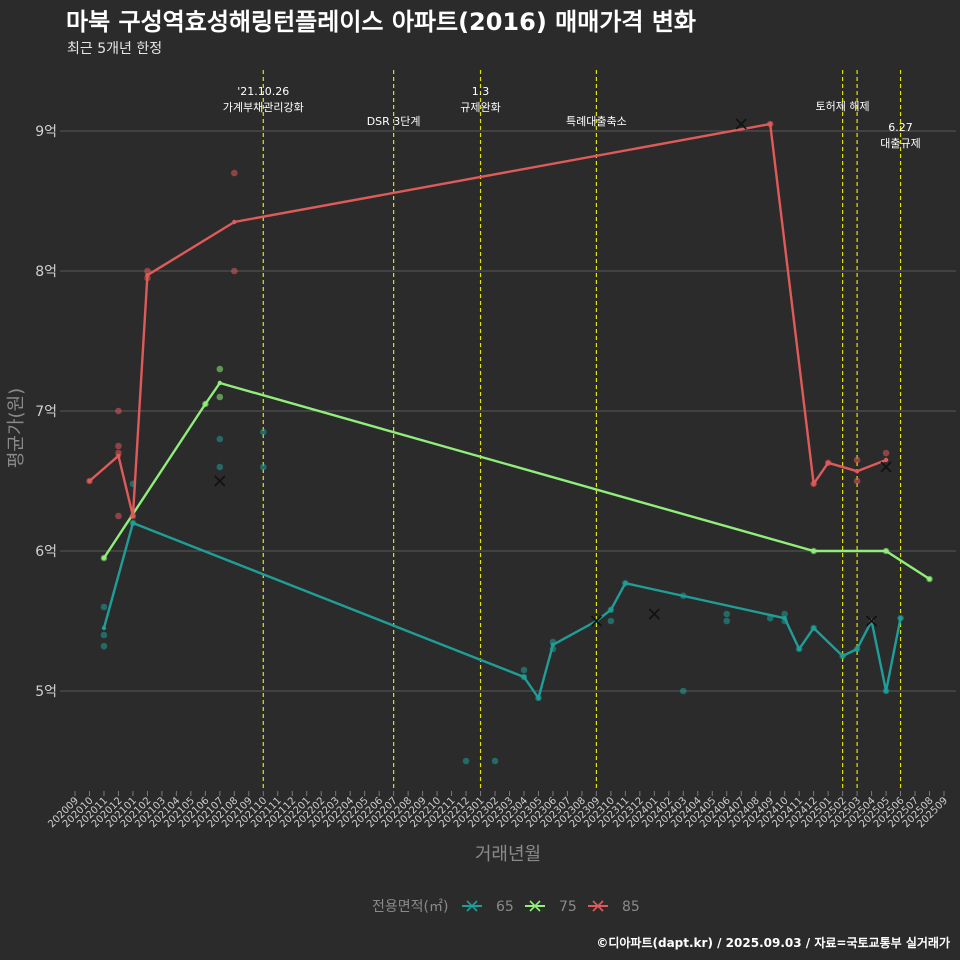 The image size is (960, 960). I want to click on chart-subtitle: 최근 5개년 한정, so click(114, 49).